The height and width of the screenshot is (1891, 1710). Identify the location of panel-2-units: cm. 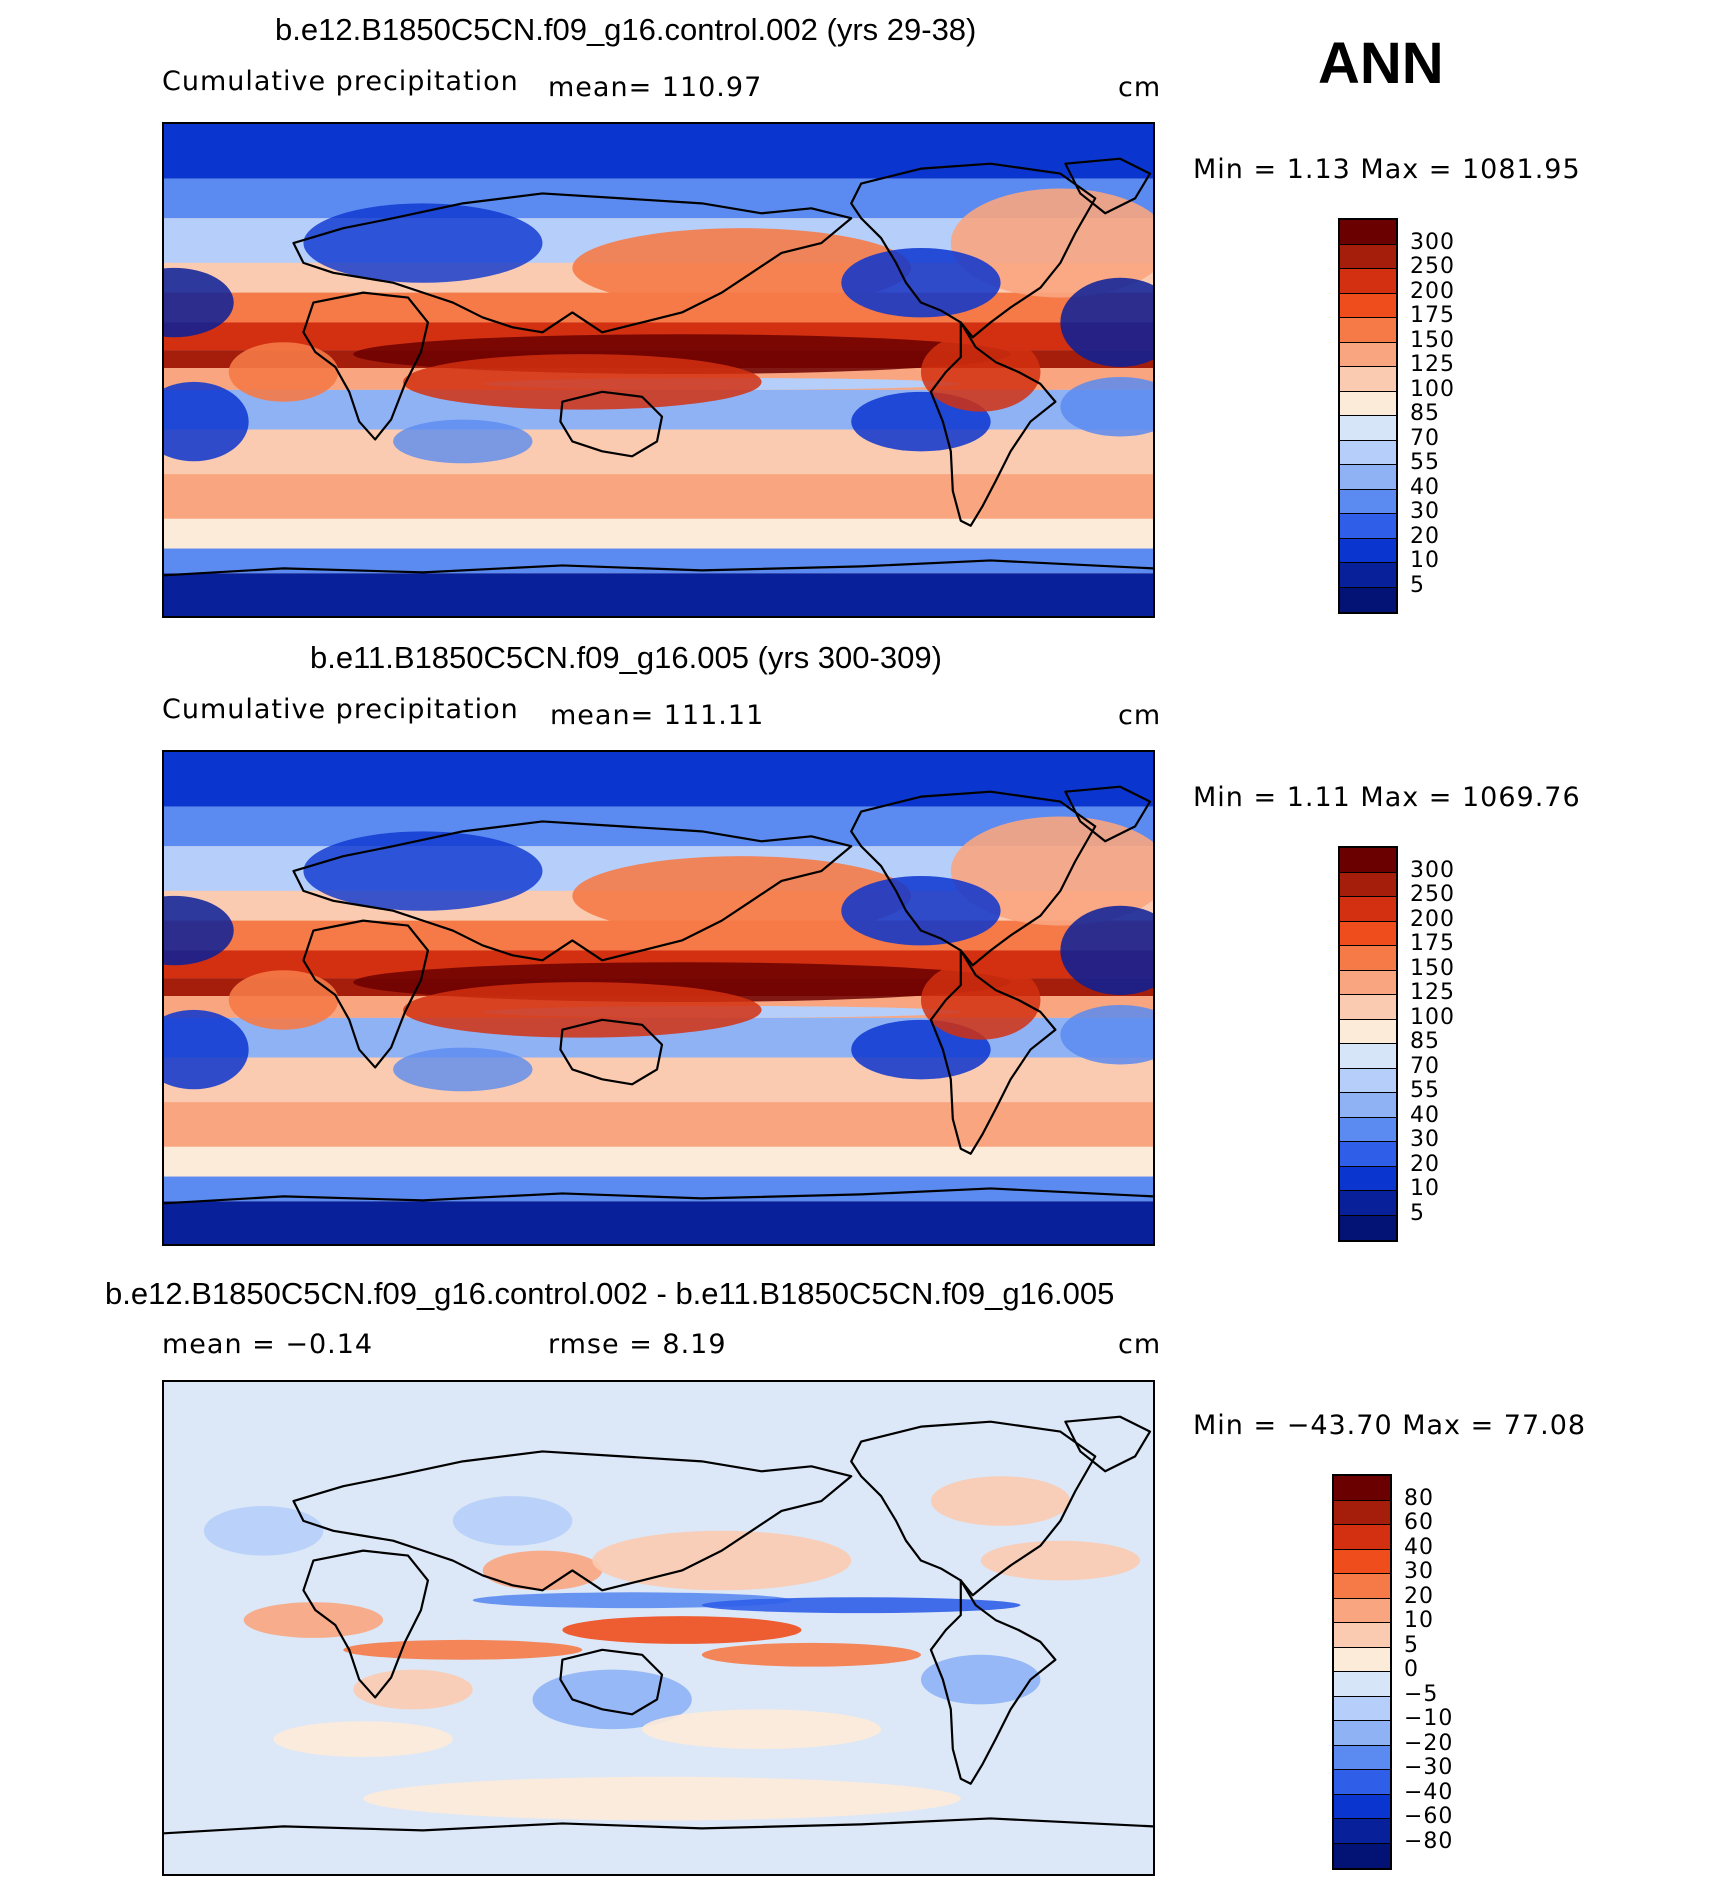
(1140, 715).